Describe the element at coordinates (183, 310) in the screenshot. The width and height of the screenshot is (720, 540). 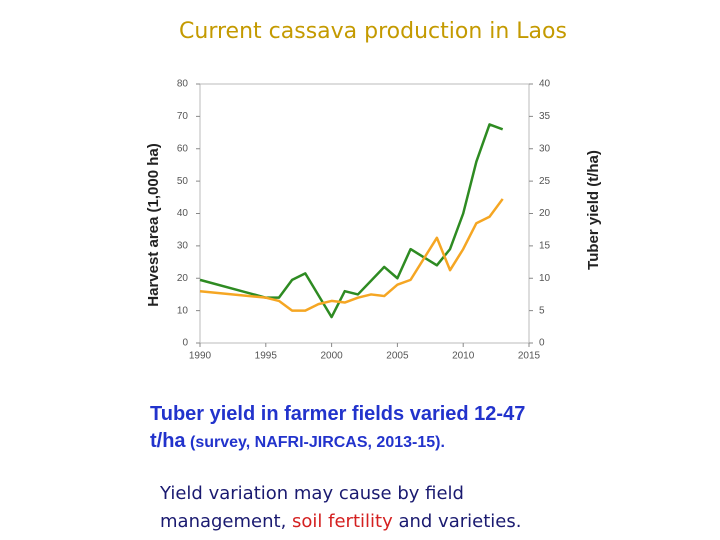
I see `y-tick-label: 10` at that location.